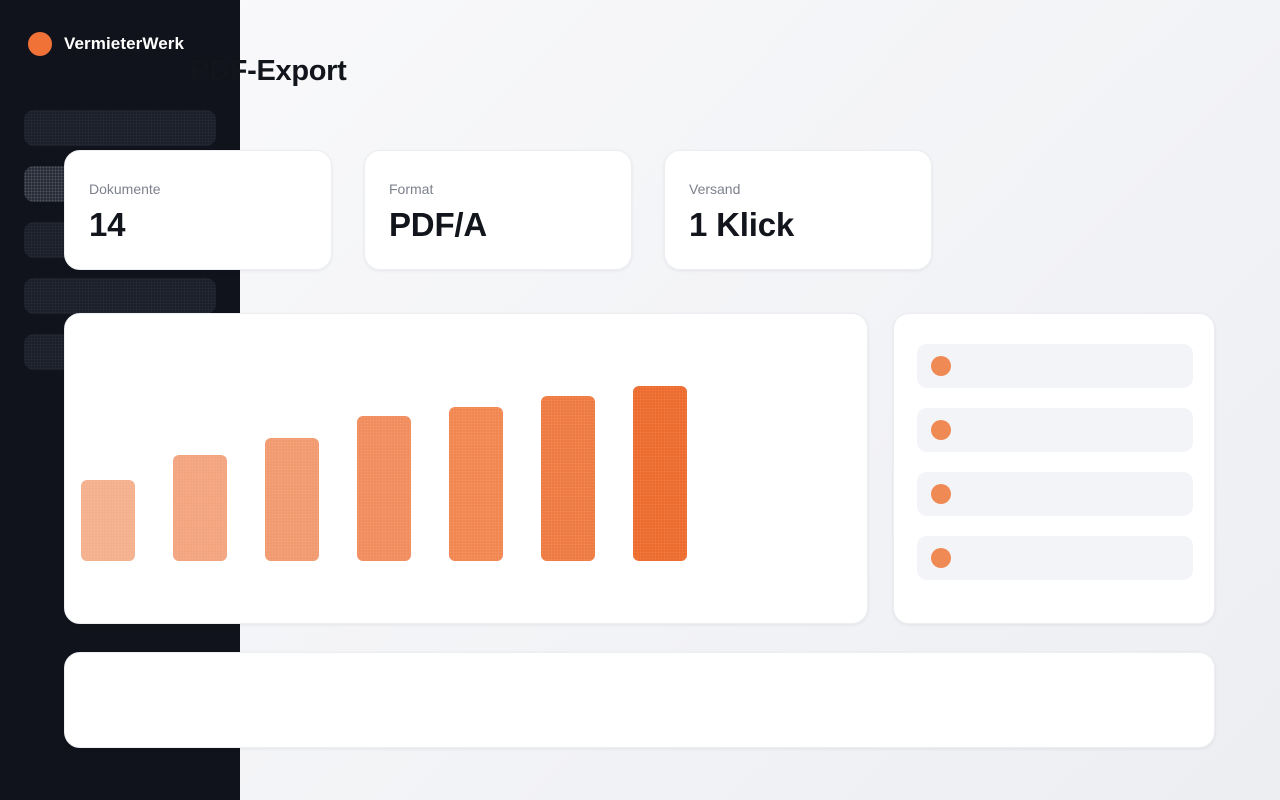 Image resolution: width=1280 pixels, height=800 pixels. I want to click on stat-card-format: Format PDF/A, so click(498, 210).